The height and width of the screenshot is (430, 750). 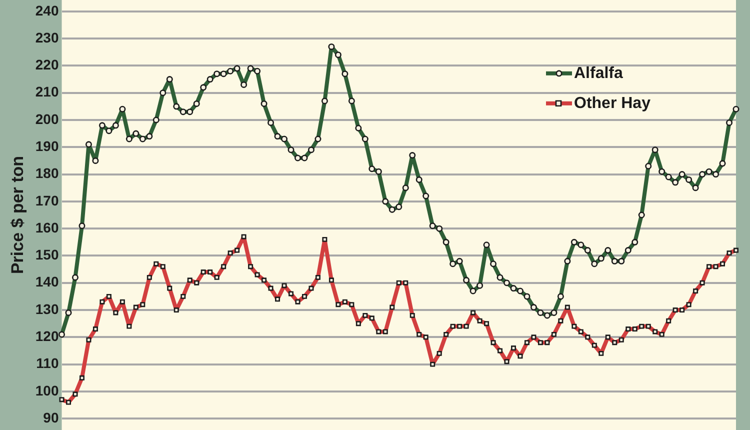 I want to click on y-tick-label: 190, so click(x=47, y=146).